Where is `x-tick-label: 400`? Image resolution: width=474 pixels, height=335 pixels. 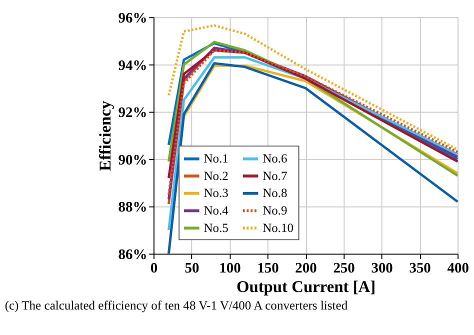
x-tick-label: 400 is located at coordinates (458, 268).